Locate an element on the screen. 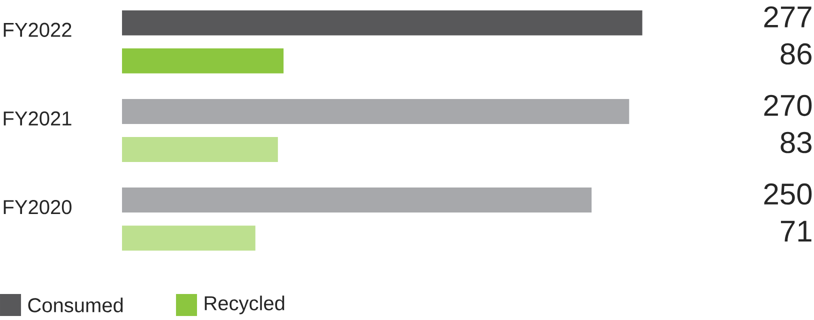  legend-label: Recycled is located at coordinates (244, 305).